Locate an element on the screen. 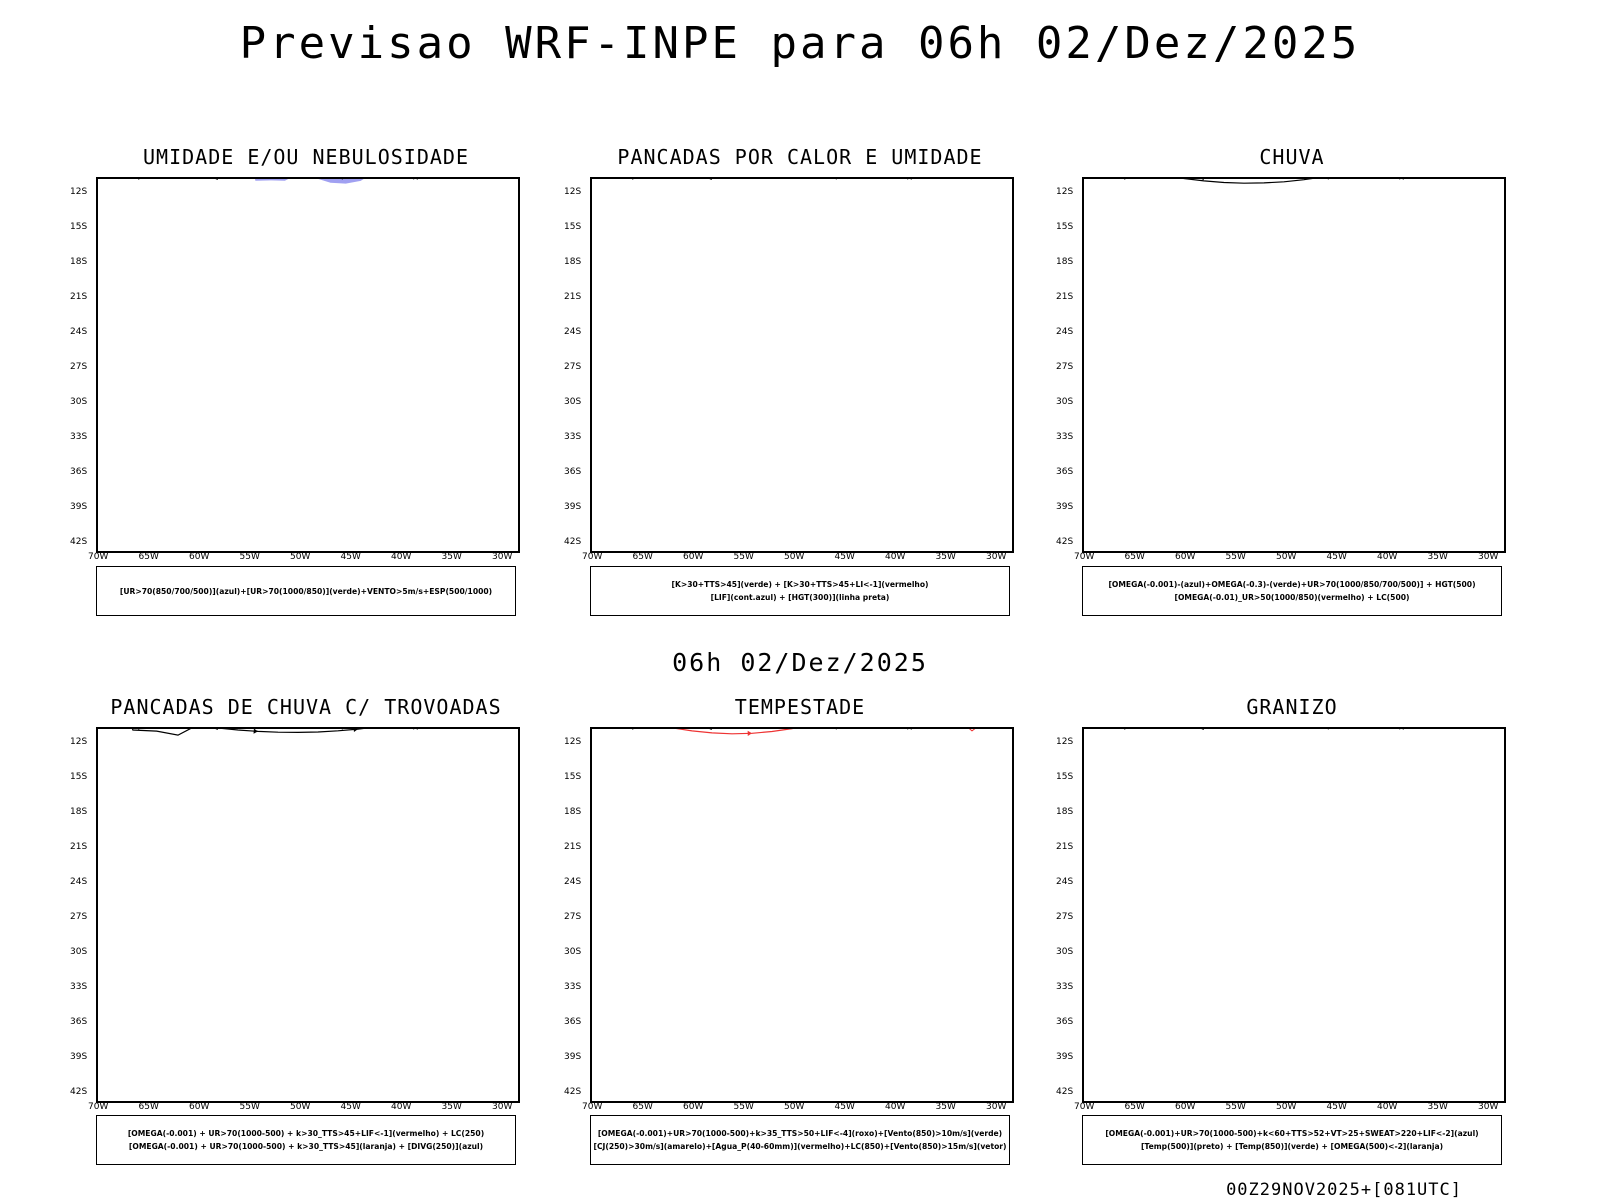 The image size is (1600, 1200). panel-2-title: PANCADAS POR CALOR E UMIDADE is located at coordinates (800, 157).